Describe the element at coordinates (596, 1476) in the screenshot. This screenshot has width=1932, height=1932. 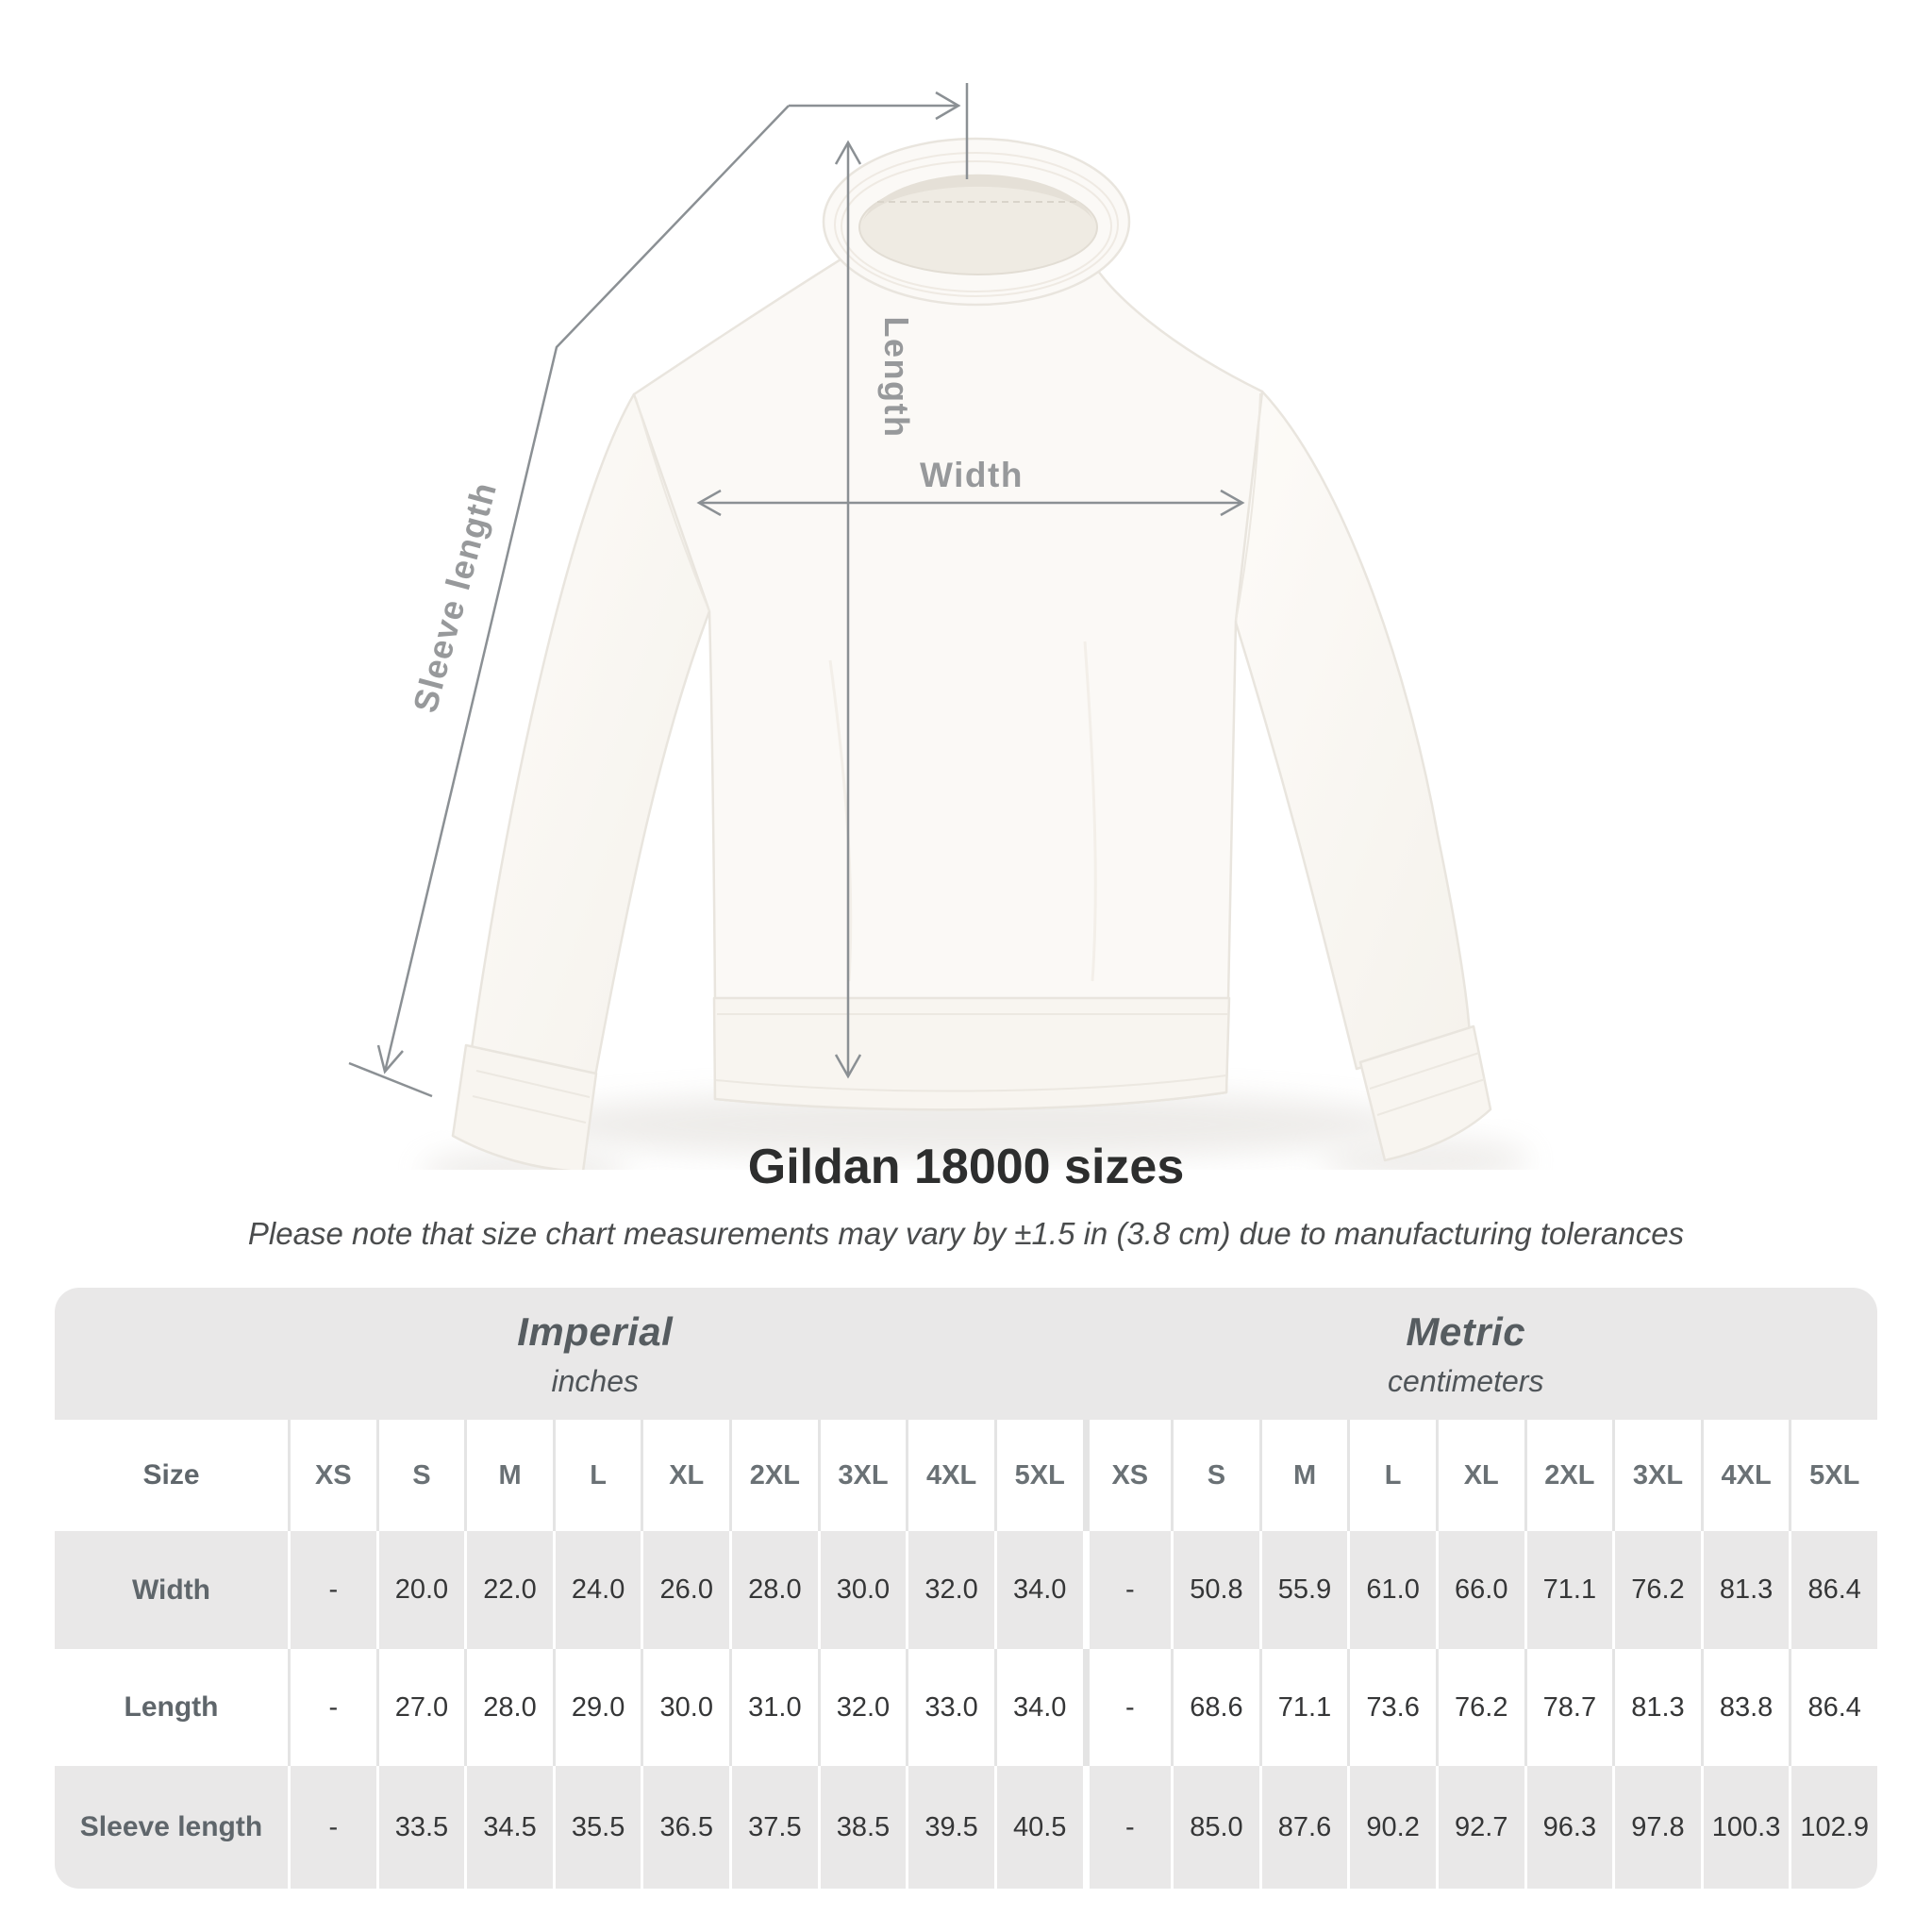
I see `size-header-imperial: L` at that location.